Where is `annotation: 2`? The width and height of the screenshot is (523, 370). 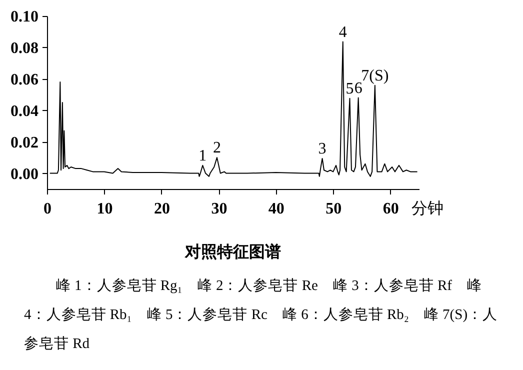
annotation: 2 is located at coordinates (216, 148).